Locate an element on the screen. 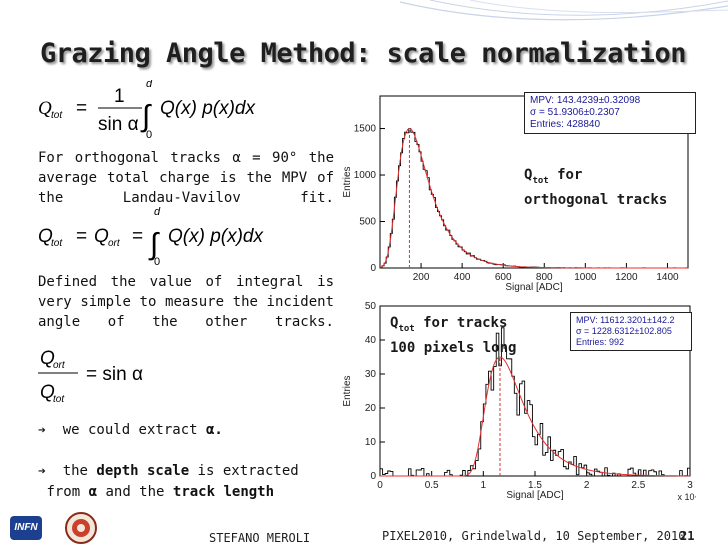  footer-bar is located at coordinates (364, 533).